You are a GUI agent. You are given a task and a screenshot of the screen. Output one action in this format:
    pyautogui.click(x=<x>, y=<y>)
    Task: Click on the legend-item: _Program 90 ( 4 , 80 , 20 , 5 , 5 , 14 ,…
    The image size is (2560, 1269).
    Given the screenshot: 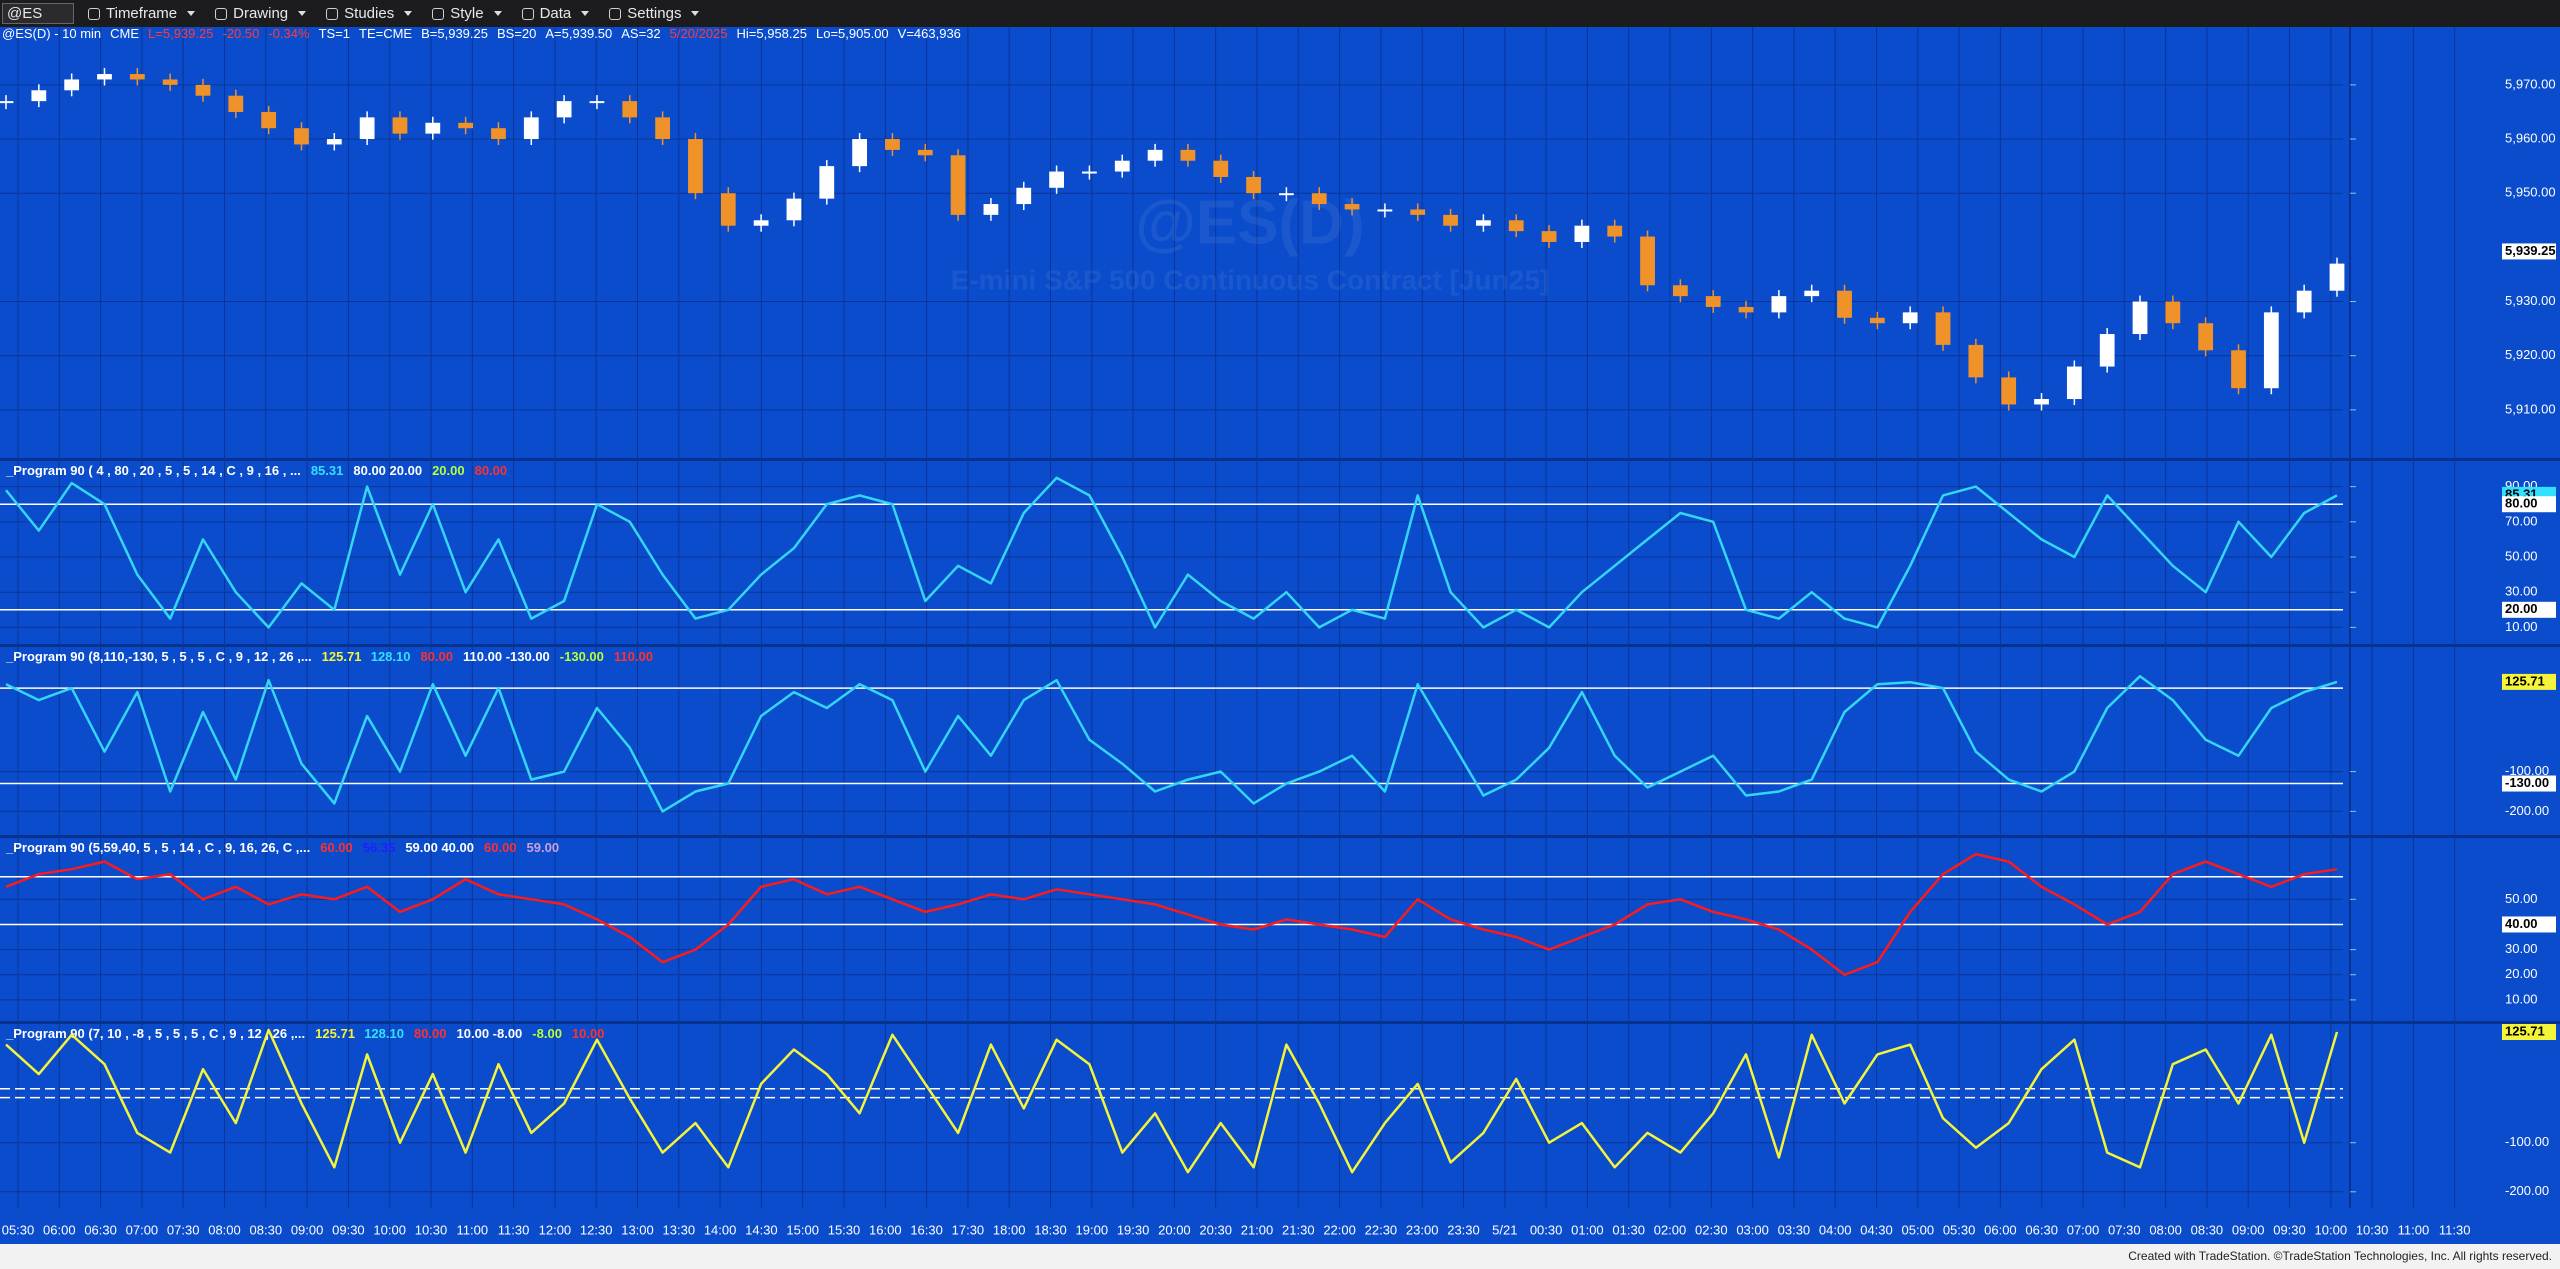 What is the action you would take?
    pyautogui.click(x=153, y=470)
    